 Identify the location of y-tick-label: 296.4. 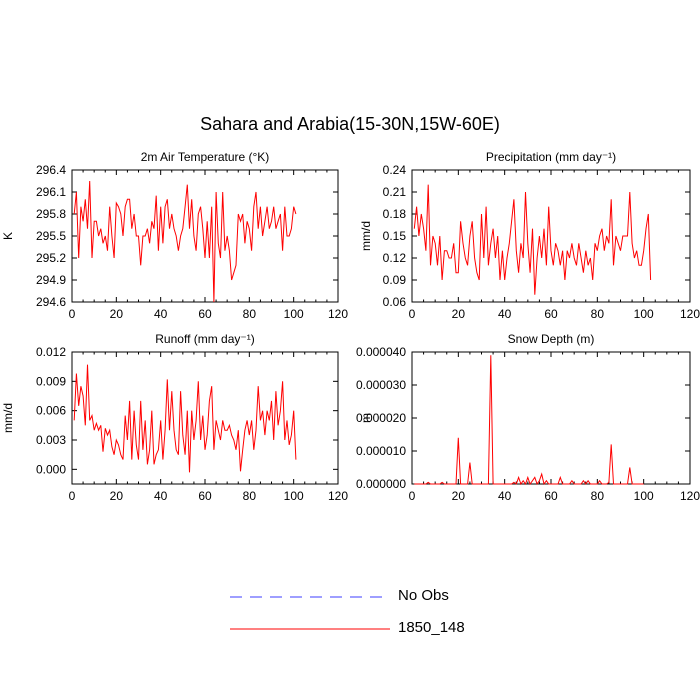
(51, 170).